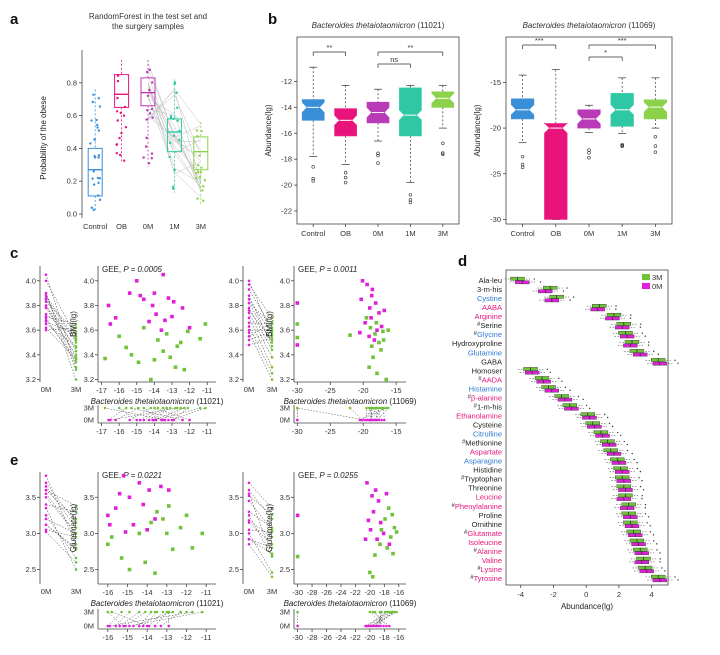 Image resolution: width=720 pixels, height=655 pixels. Describe the element at coordinates (174, 122) in the screenshot. I see `chart-a-paired-line` at that location.